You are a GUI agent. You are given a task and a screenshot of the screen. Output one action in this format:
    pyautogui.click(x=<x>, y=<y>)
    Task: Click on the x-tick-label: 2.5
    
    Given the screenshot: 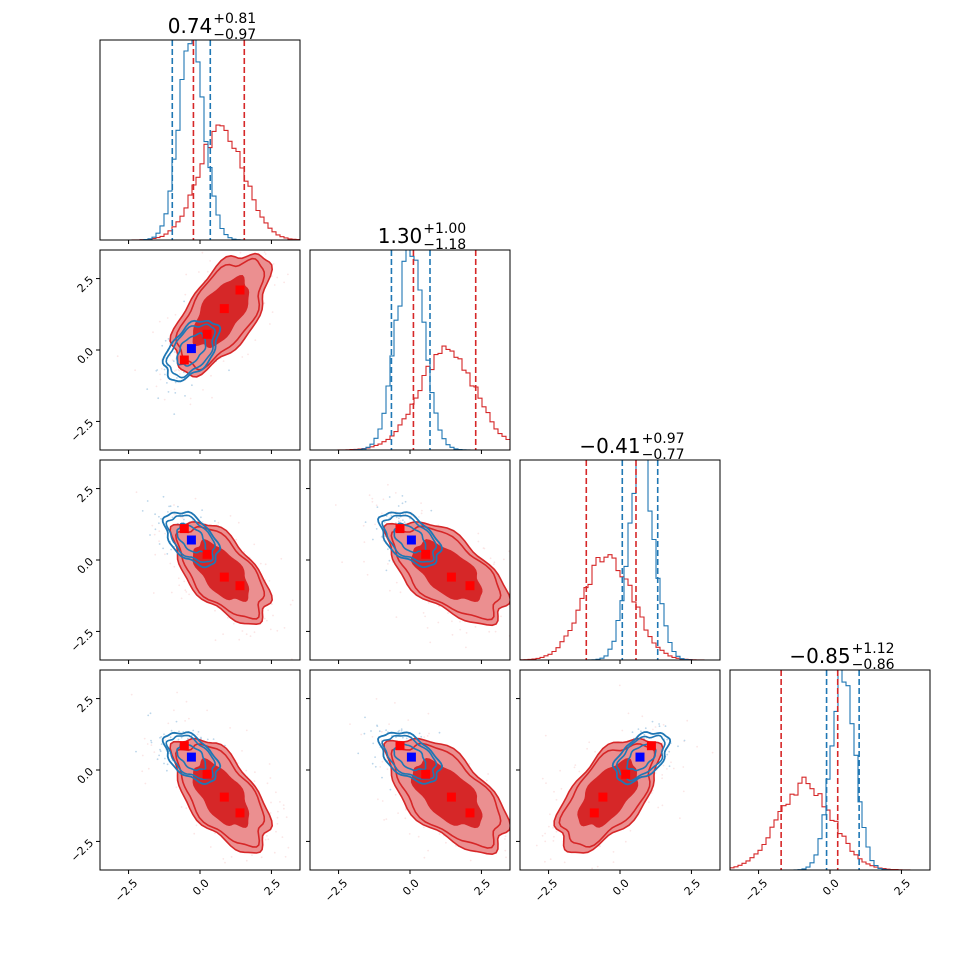 What is the action you would take?
    pyautogui.click(x=483, y=888)
    